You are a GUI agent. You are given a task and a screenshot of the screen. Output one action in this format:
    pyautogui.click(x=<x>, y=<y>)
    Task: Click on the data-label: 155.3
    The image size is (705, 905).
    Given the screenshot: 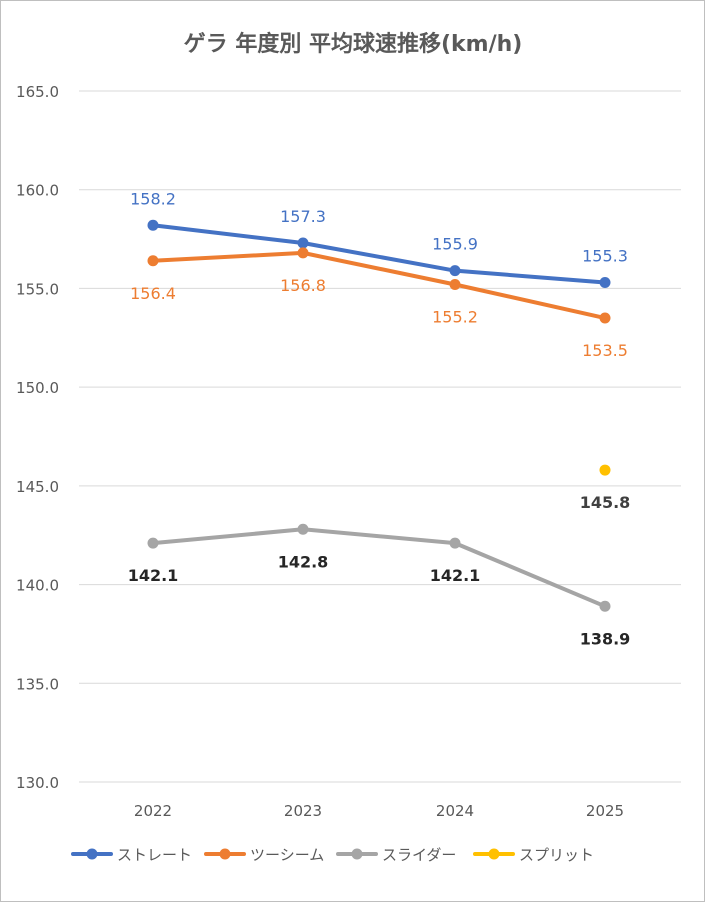 What is the action you would take?
    pyautogui.click(x=605, y=256)
    